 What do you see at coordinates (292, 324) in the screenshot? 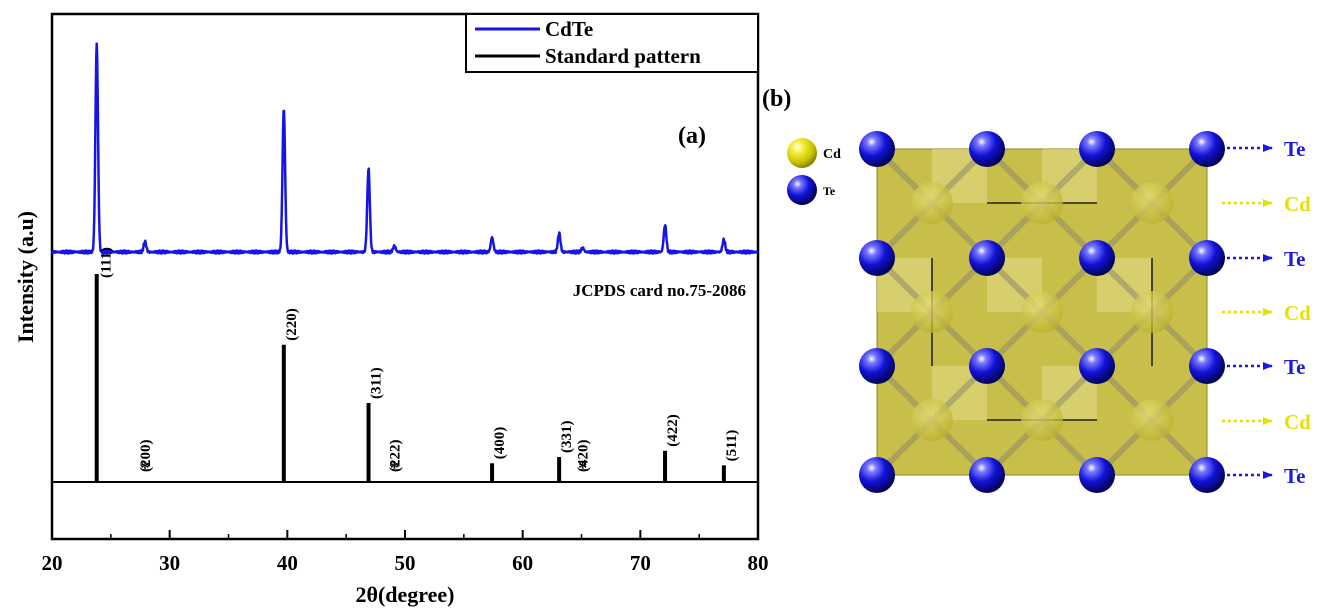
I see `hkl-label-2: (220)` at bounding box center [292, 324].